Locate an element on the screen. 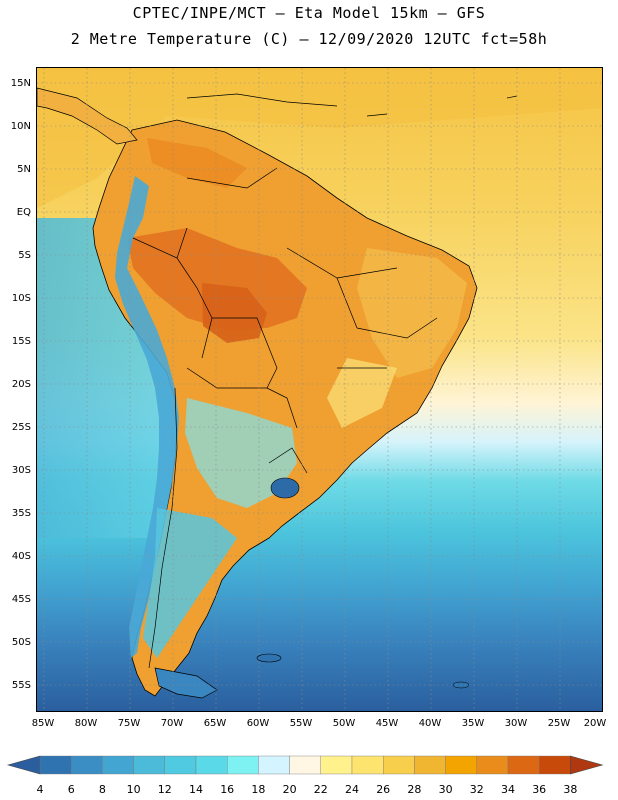 This screenshot has width=618, height=800. lat-label: 40S is located at coordinates (21, 556).